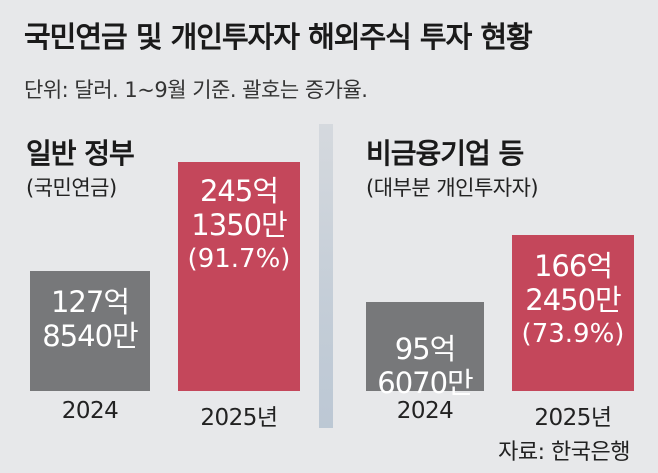 The height and width of the screenshot is (473, 658). I want to click on panel-title-government: 일반 정부, so click(80, 153).